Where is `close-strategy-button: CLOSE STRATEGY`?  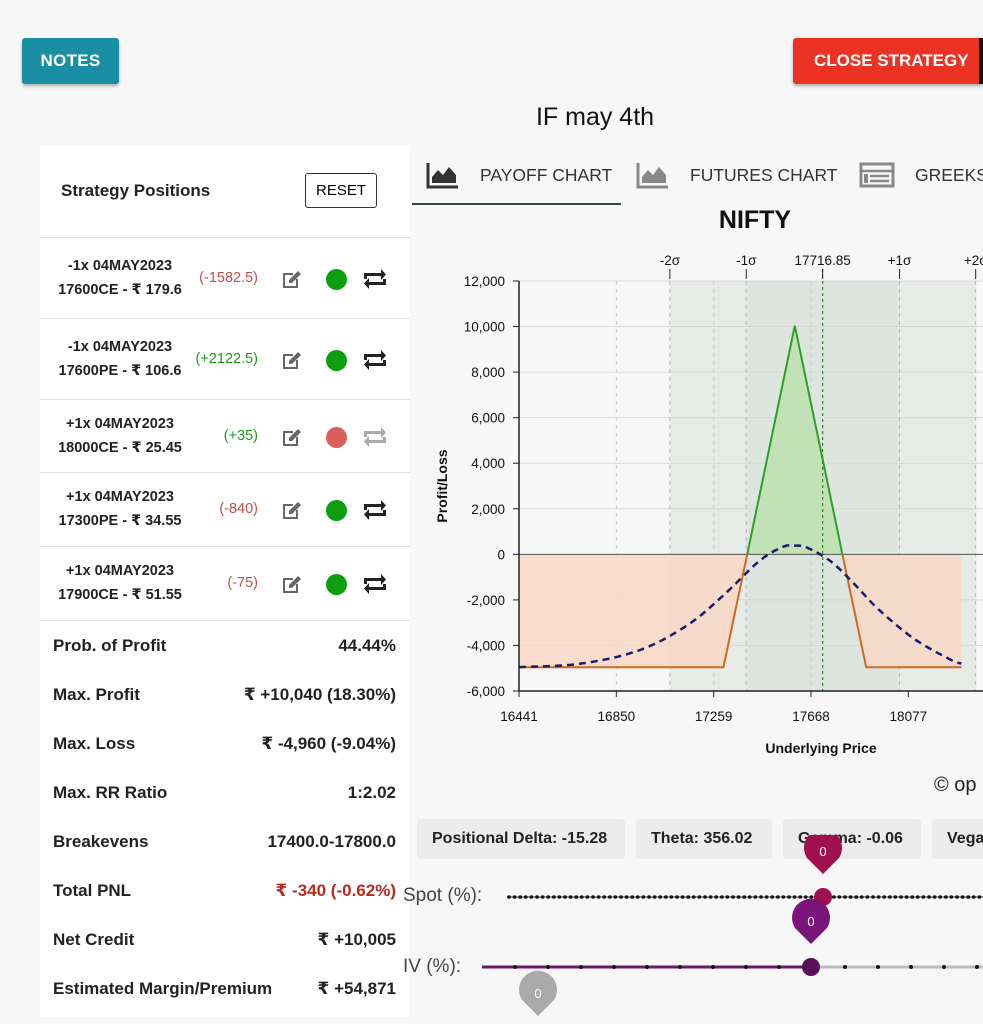
close-strategy-button: CLOSE STRATEGY is located at coordinates (888, 61).